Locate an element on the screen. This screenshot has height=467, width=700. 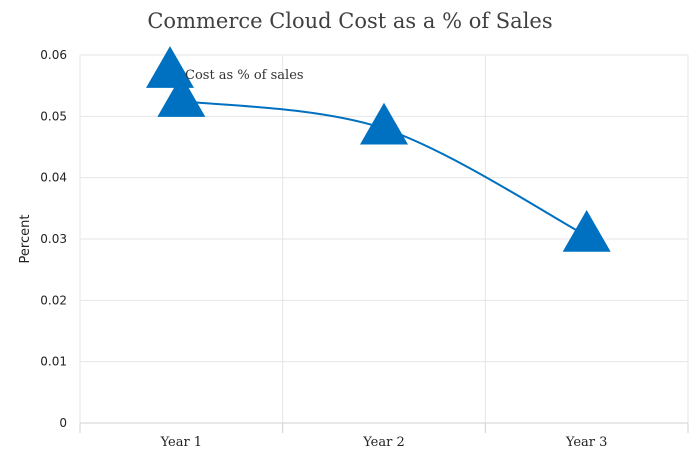
chart-title: Commerce Cloud Cost as a % of Sales is located at coordinates (349, 21).